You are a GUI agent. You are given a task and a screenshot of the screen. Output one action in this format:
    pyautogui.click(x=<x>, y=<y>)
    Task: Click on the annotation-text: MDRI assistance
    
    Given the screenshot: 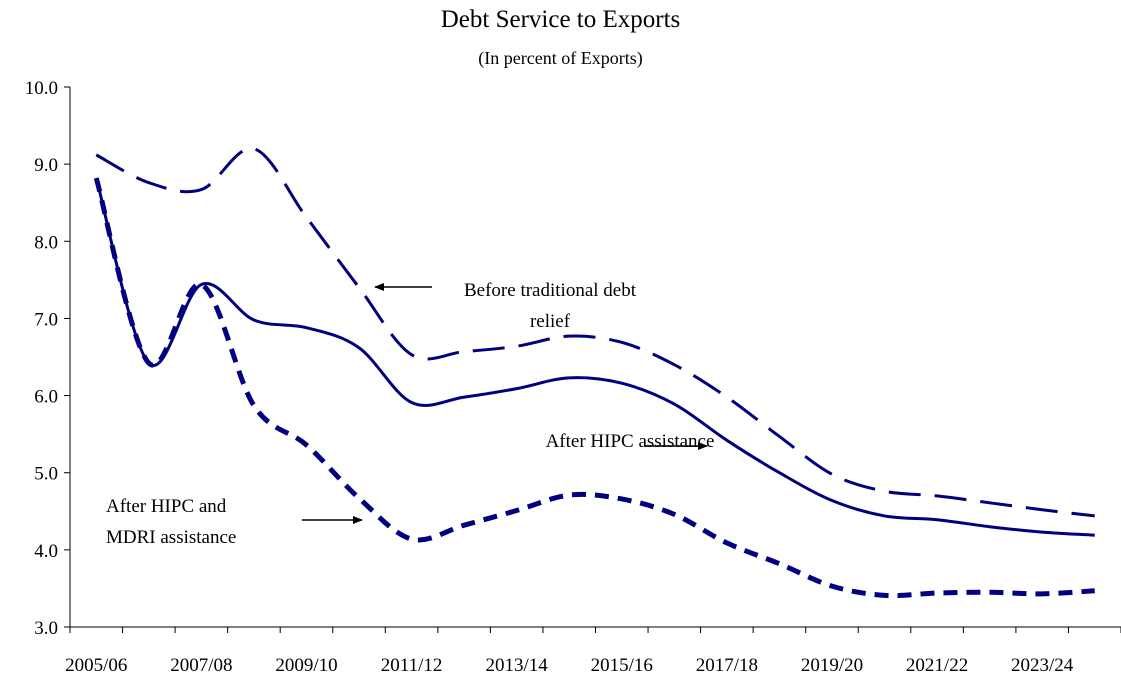 What is the action you would take?
    pyautogui.click(x=171, y=537)
    